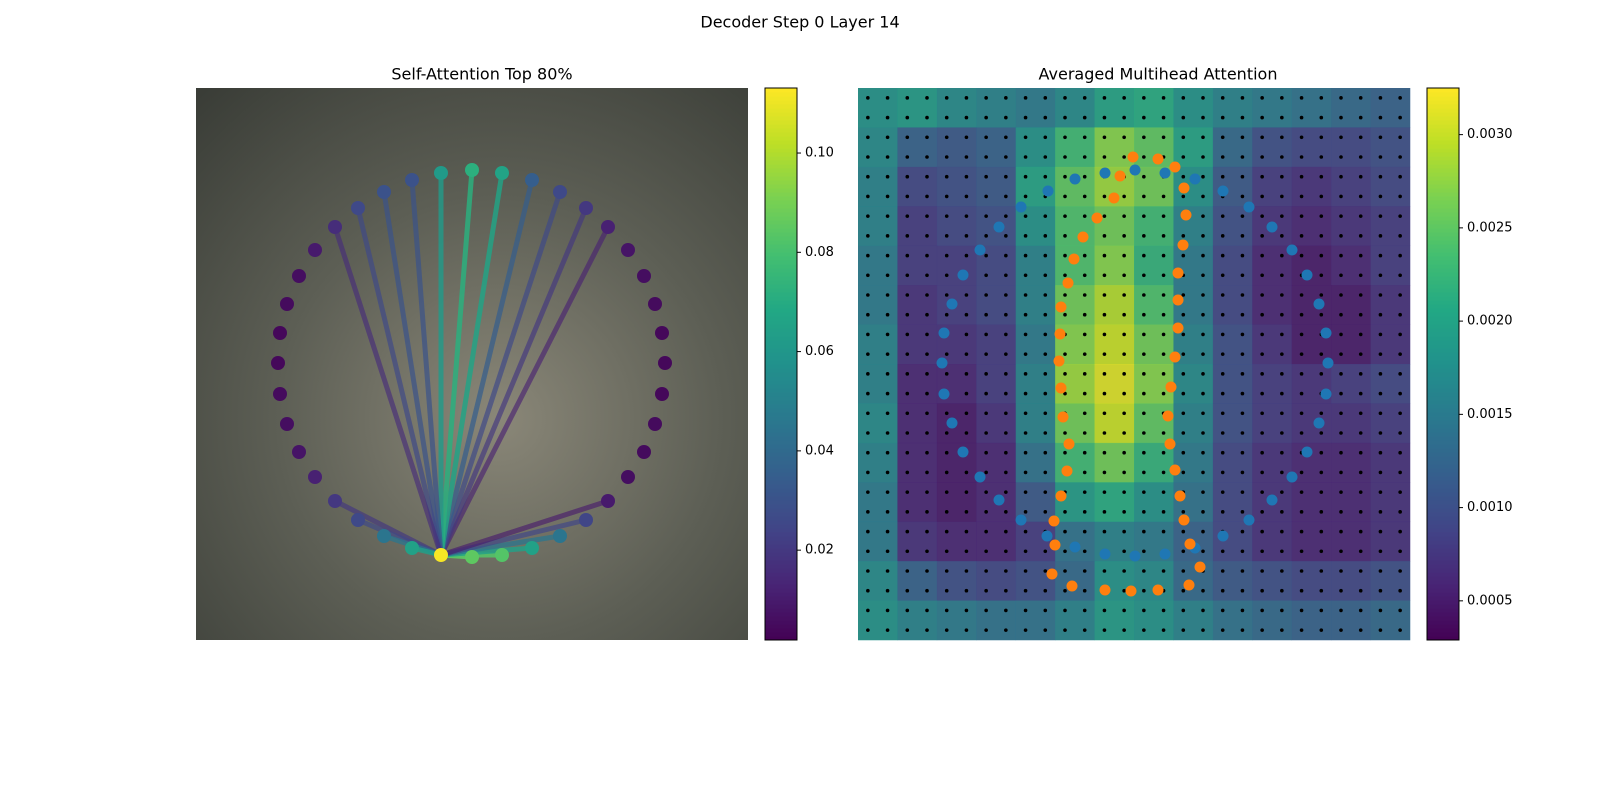 This screenshot has height=804, width=1600. Describe the element at coordinates (1490, 414) in the screenshot. I see `colorbar-tick-label: 0.0015` at that location.